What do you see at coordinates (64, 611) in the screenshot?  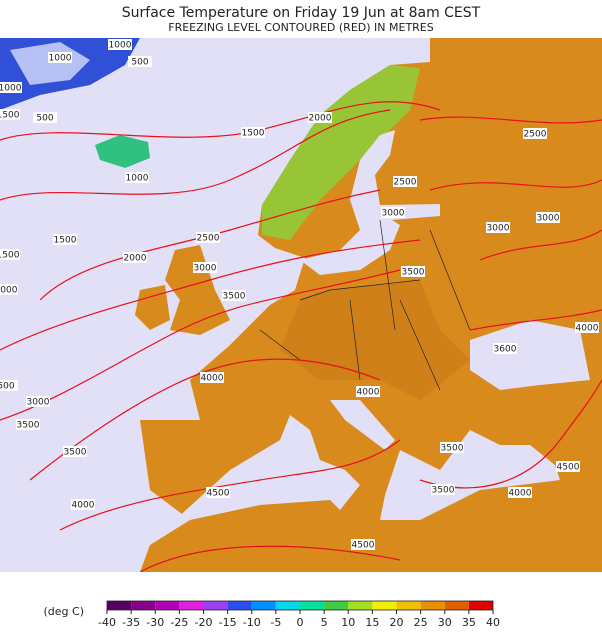 I see `colorbar-unit: (deg C)` at bounding box center [64, 611].